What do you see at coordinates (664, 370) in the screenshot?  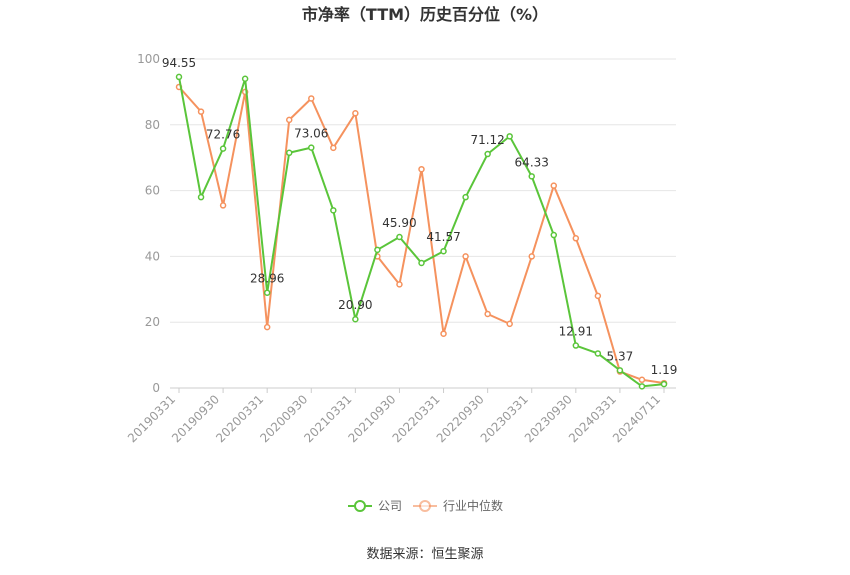 I see `data-label: 1.19` at bounding box center [664, 370].